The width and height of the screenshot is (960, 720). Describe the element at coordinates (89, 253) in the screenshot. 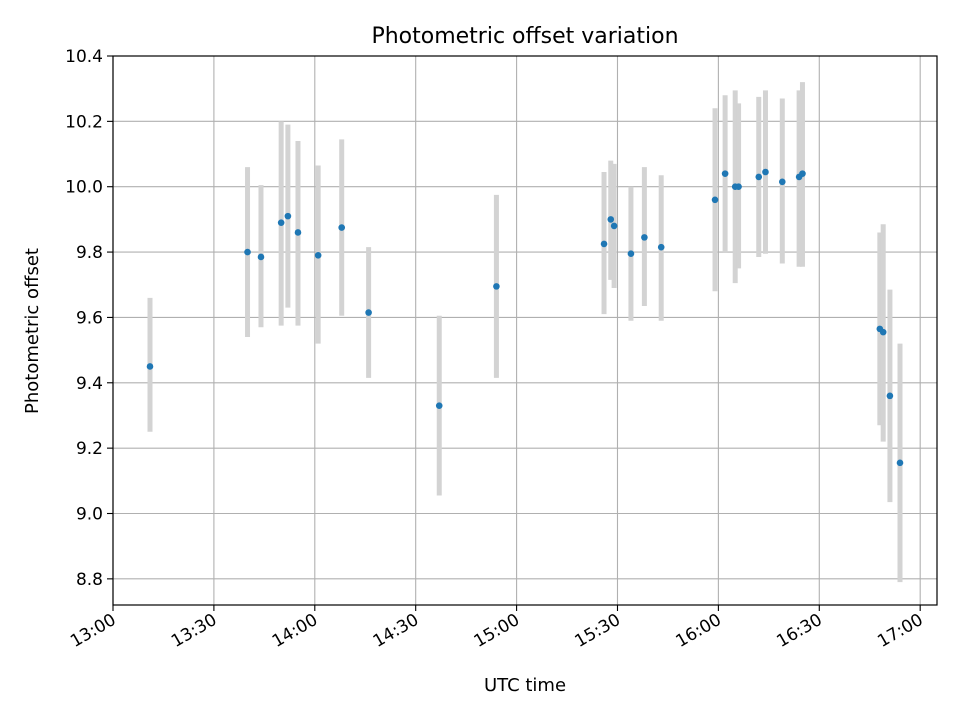

I see `y-tick-label: 9.8` at that location.